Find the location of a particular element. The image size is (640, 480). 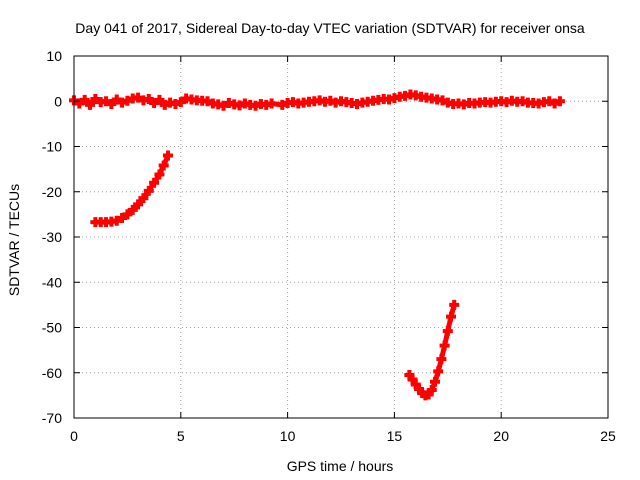

x-tick-label: 5 is located at coordinates (181, 436).